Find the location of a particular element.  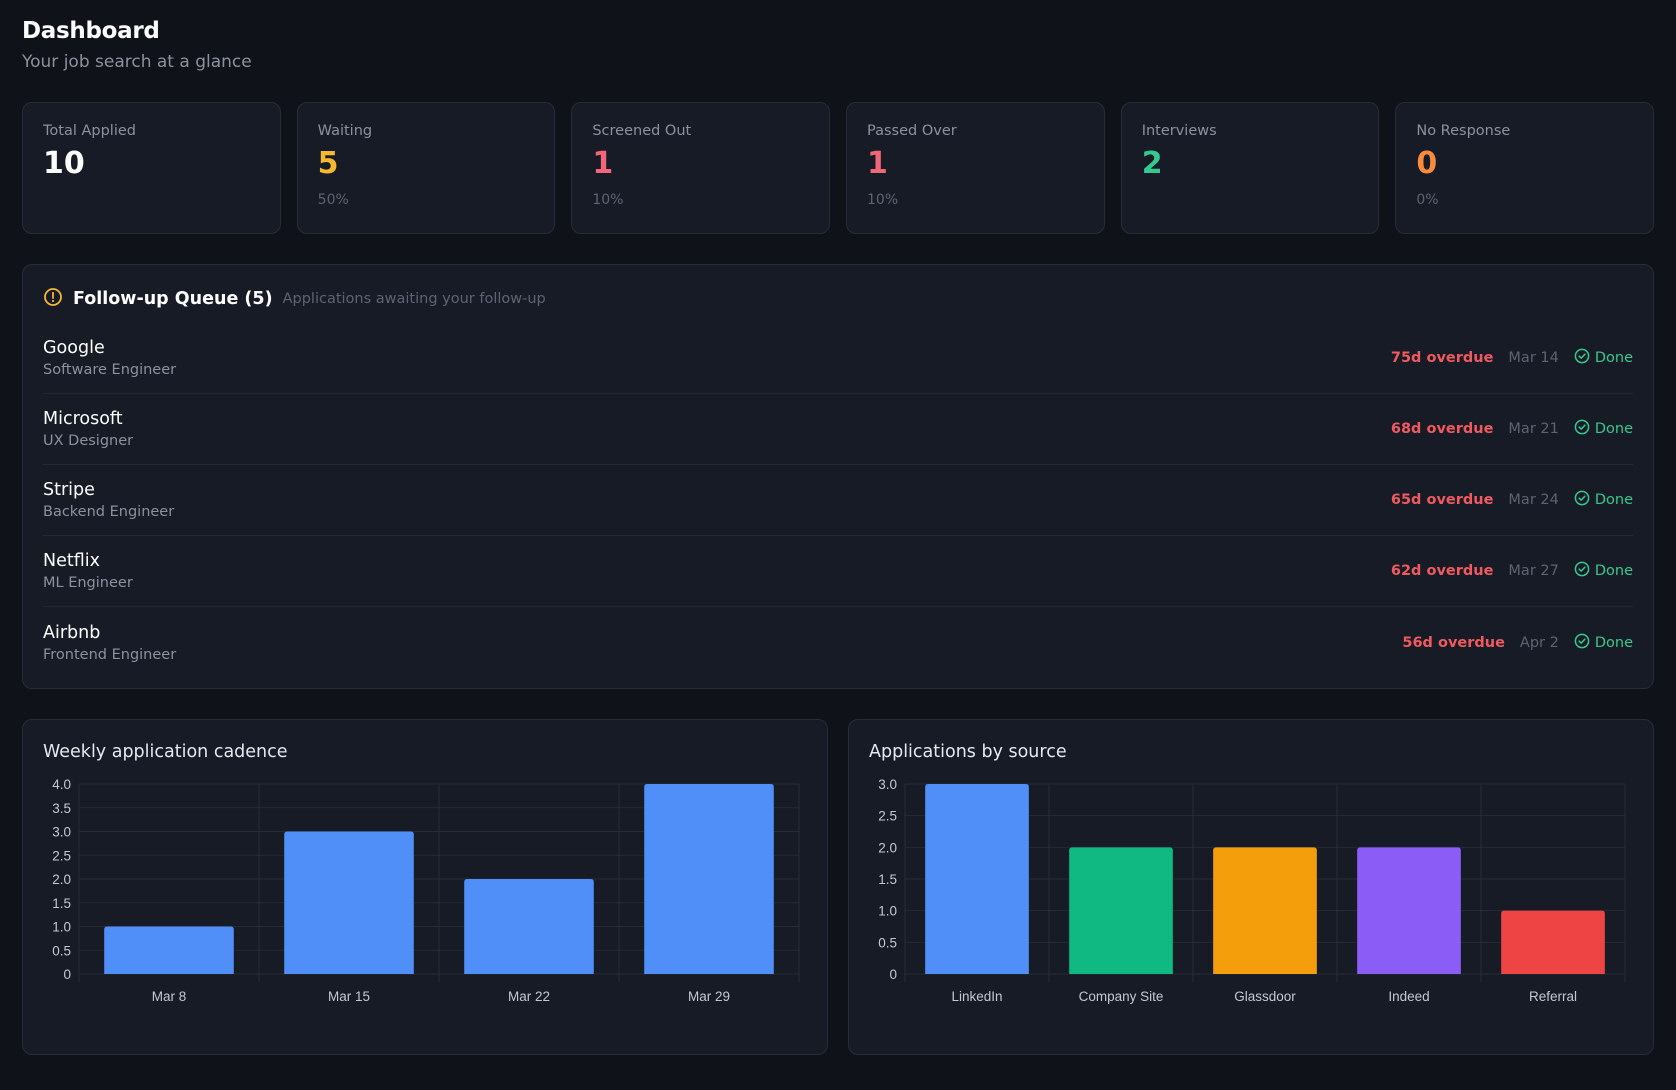

stat-percent: 0% is located at coordinates (1427, 200).